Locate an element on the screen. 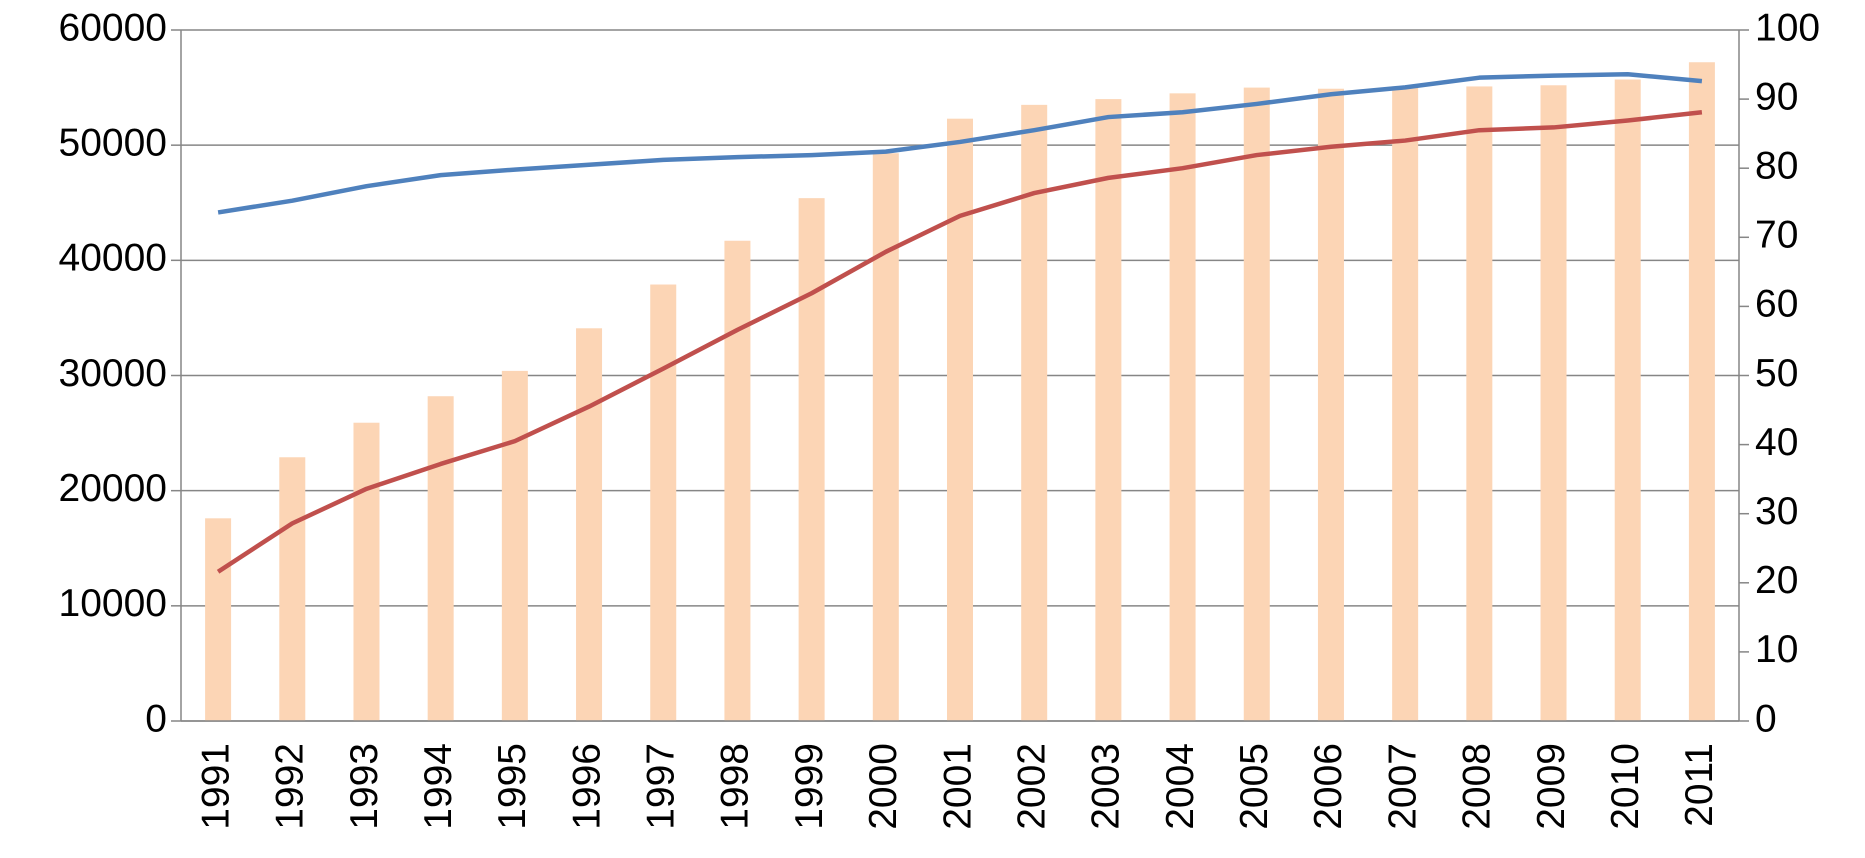 The width and height of the screenshot is (1865, 858). y-tick-label: 30000 is located at coordinates (113, 373).